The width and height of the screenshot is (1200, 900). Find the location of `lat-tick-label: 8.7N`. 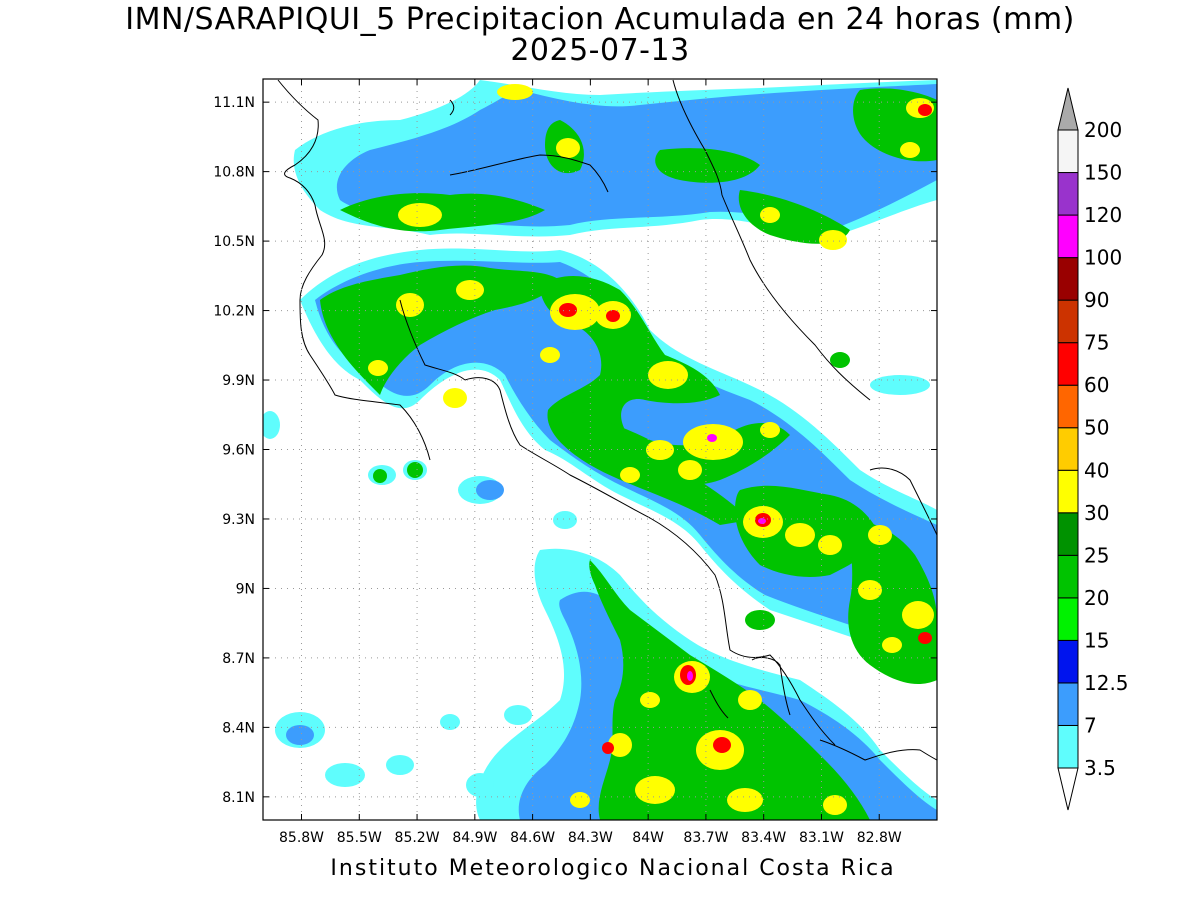

lat-tick-label: 8.7N is located at coordinates (238, 659).